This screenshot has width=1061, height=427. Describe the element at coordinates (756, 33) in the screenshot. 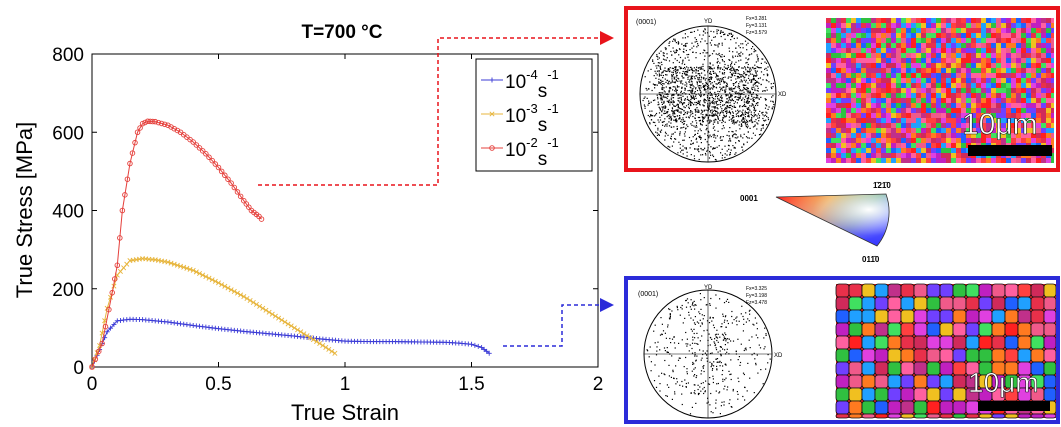

I see `pf-top-f3: Fz=3.579` at that location.